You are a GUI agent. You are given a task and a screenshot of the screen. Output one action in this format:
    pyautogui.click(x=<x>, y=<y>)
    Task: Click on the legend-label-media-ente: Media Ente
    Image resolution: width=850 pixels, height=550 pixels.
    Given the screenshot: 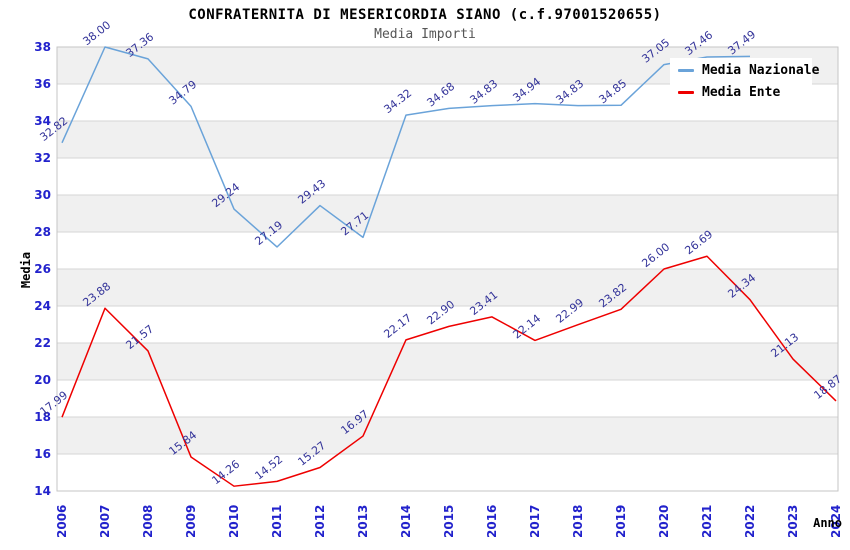 What is the action you would take?
    pyautogui.click(x=741, y=92)
    